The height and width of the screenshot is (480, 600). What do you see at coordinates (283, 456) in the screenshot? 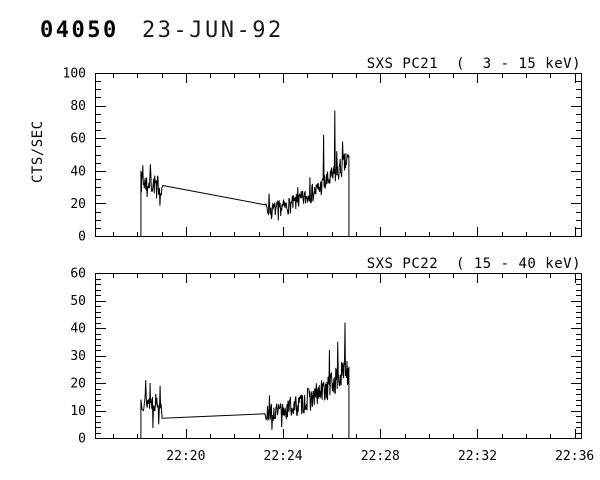
I see `x-tick-label: 22:24` at bounding box center [283, 456].